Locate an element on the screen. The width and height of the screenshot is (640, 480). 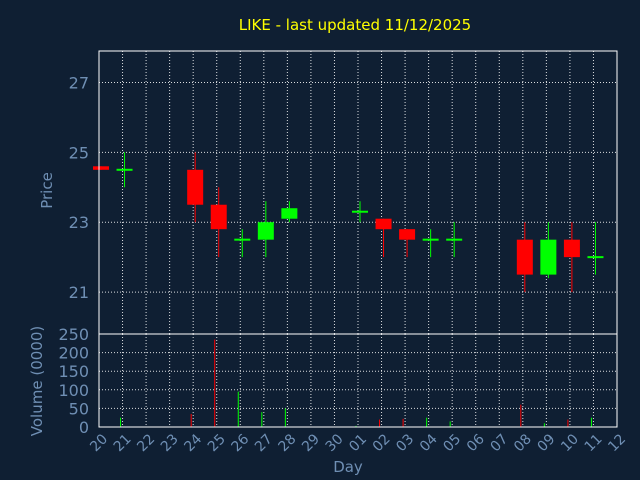
price-y-tick-label: 21 is located at coordinates (79, 292).